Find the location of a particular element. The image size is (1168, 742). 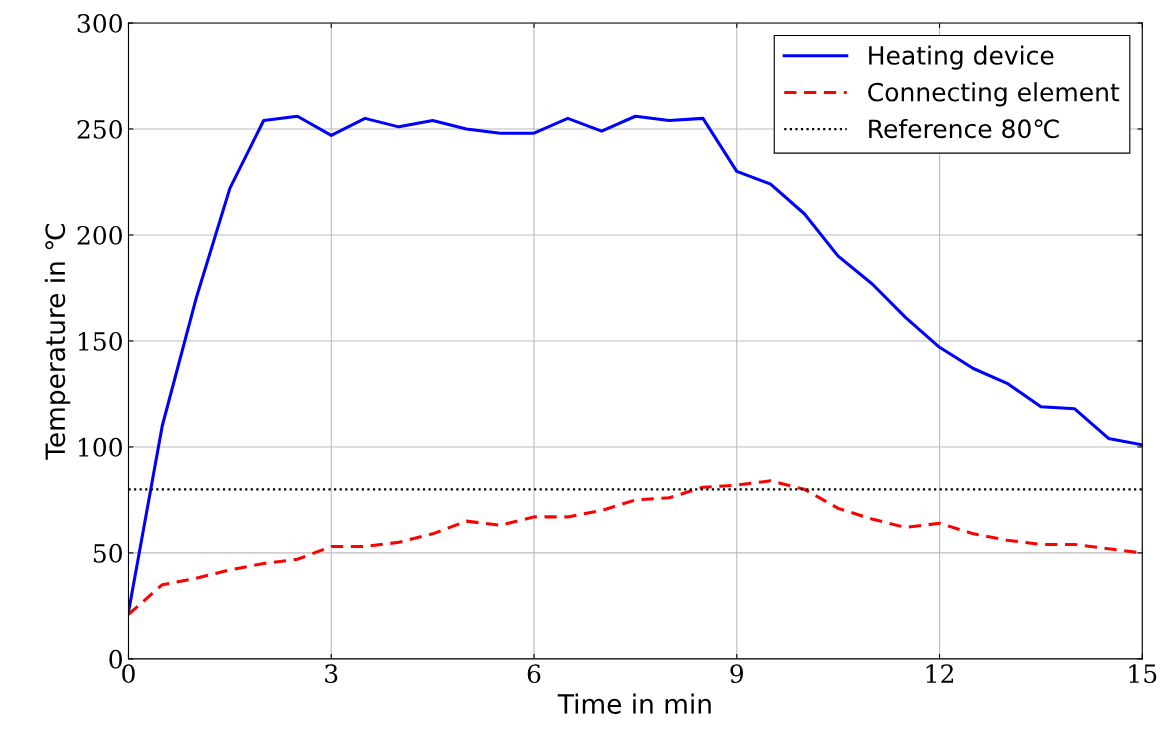

y-tick-label: 150 is located at coordinates (100, 341).